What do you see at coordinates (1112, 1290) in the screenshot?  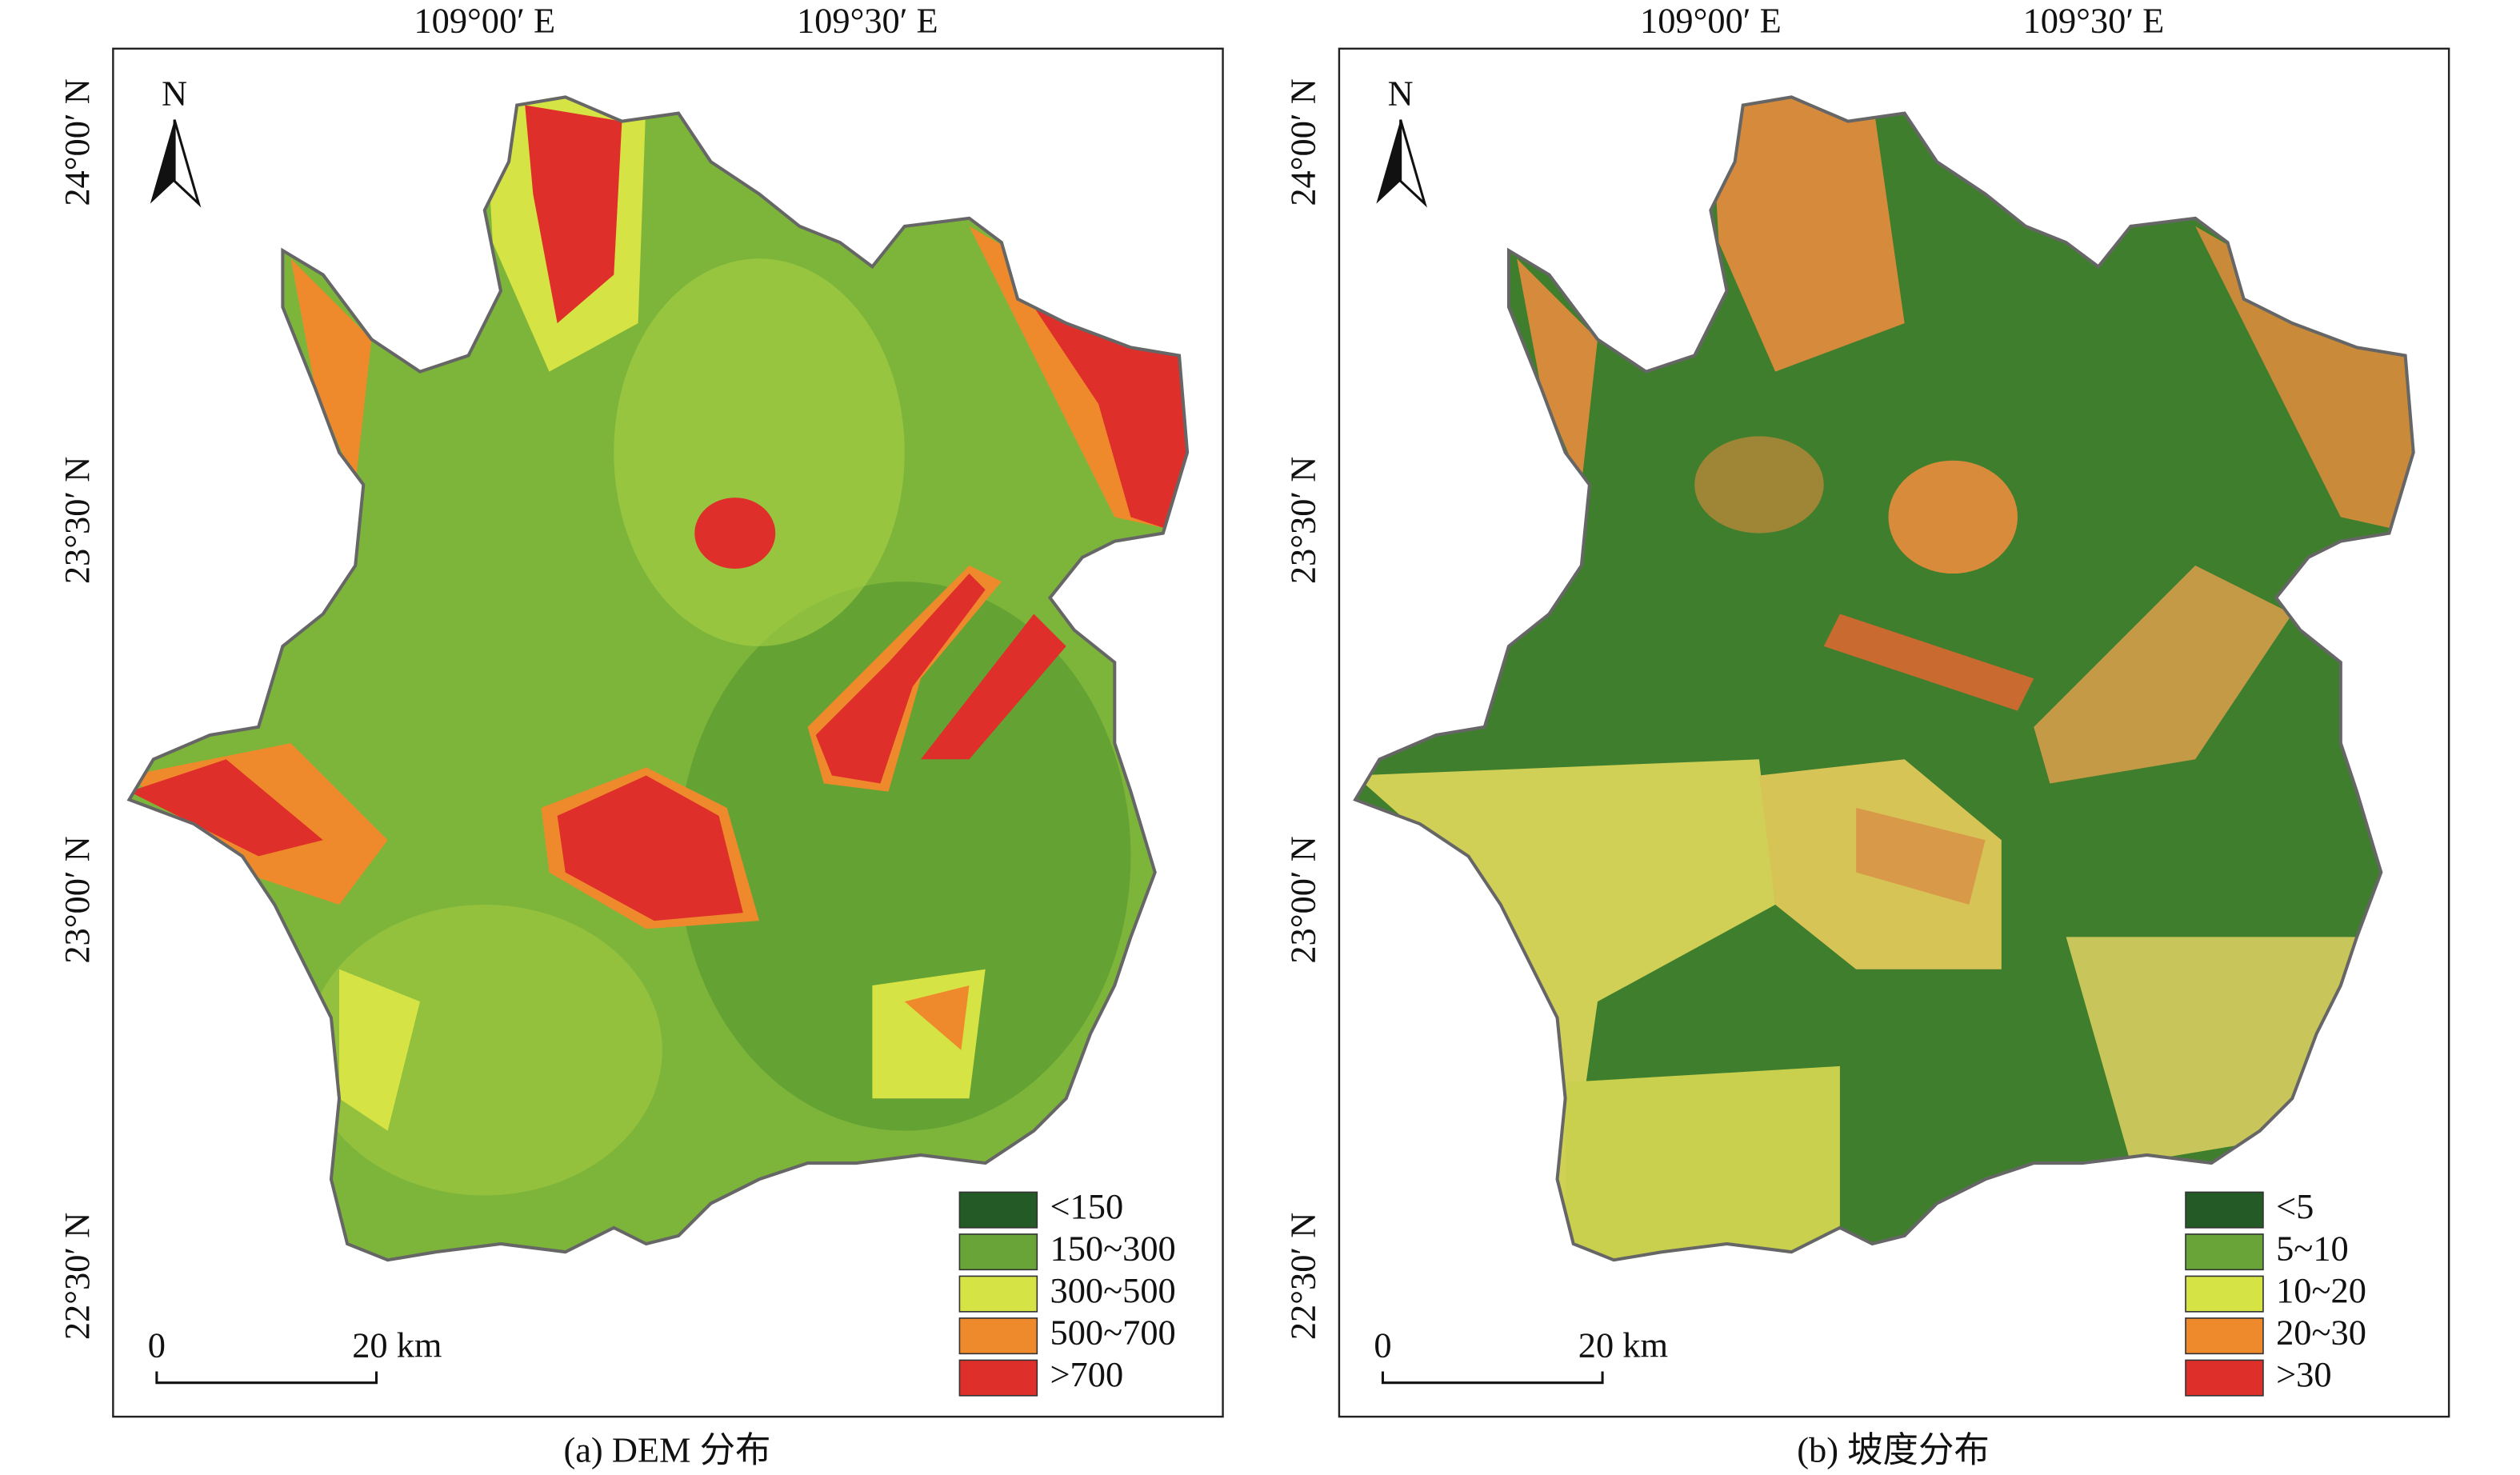 I see `legend-label: 300~500` at bounding box center [1112, 1290].